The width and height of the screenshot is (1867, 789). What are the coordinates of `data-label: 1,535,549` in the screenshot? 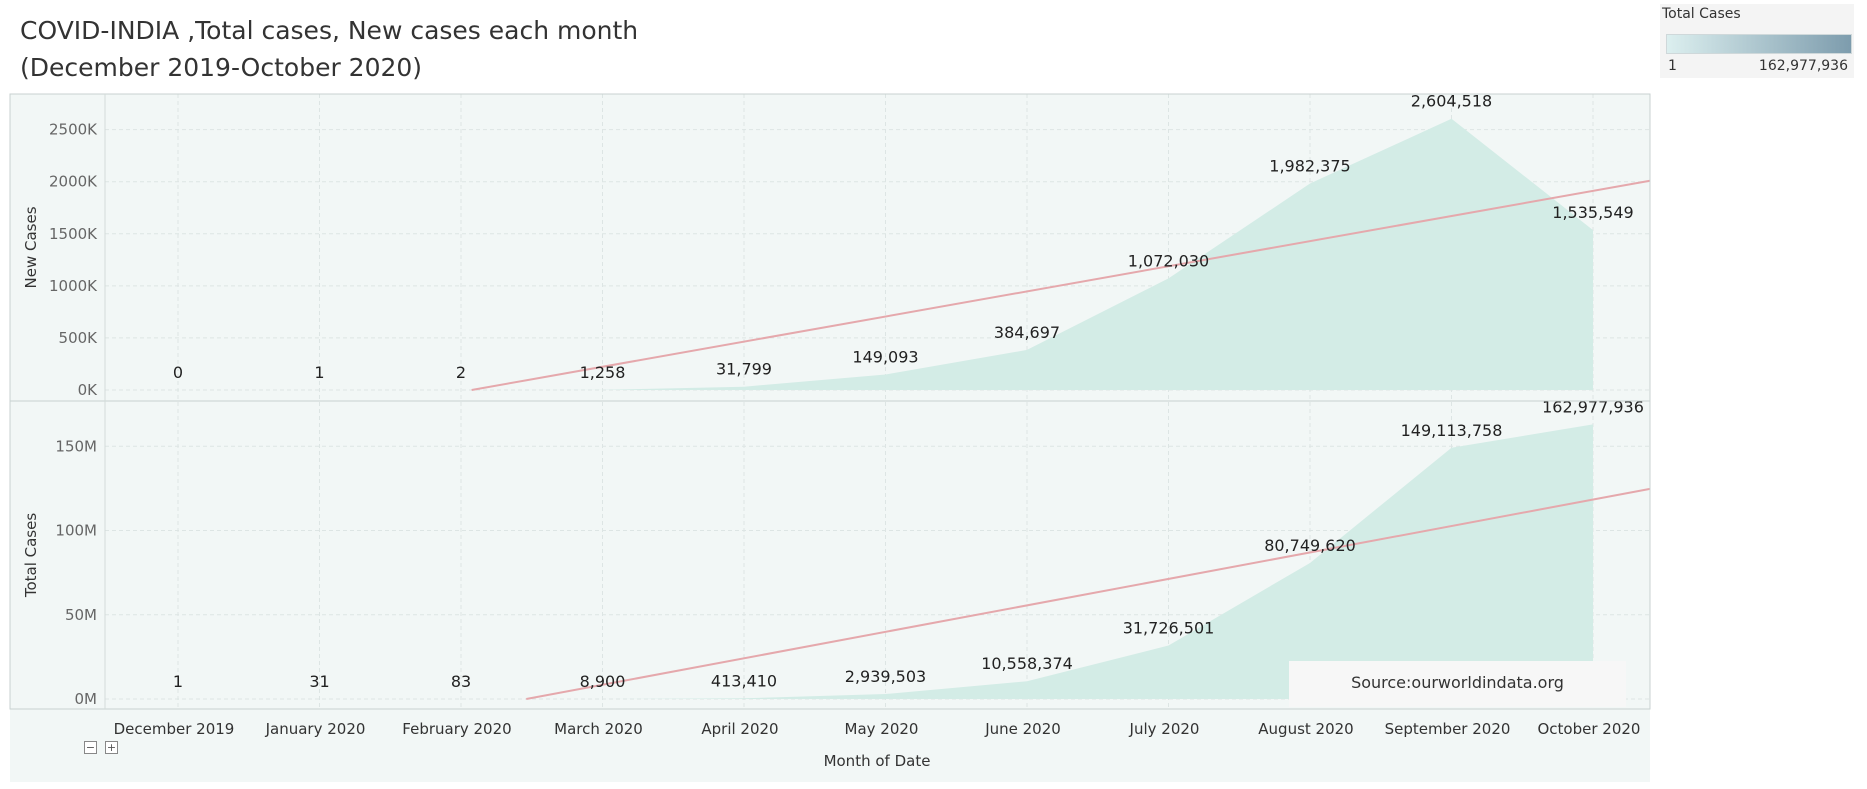 It's located at (1592, 212).